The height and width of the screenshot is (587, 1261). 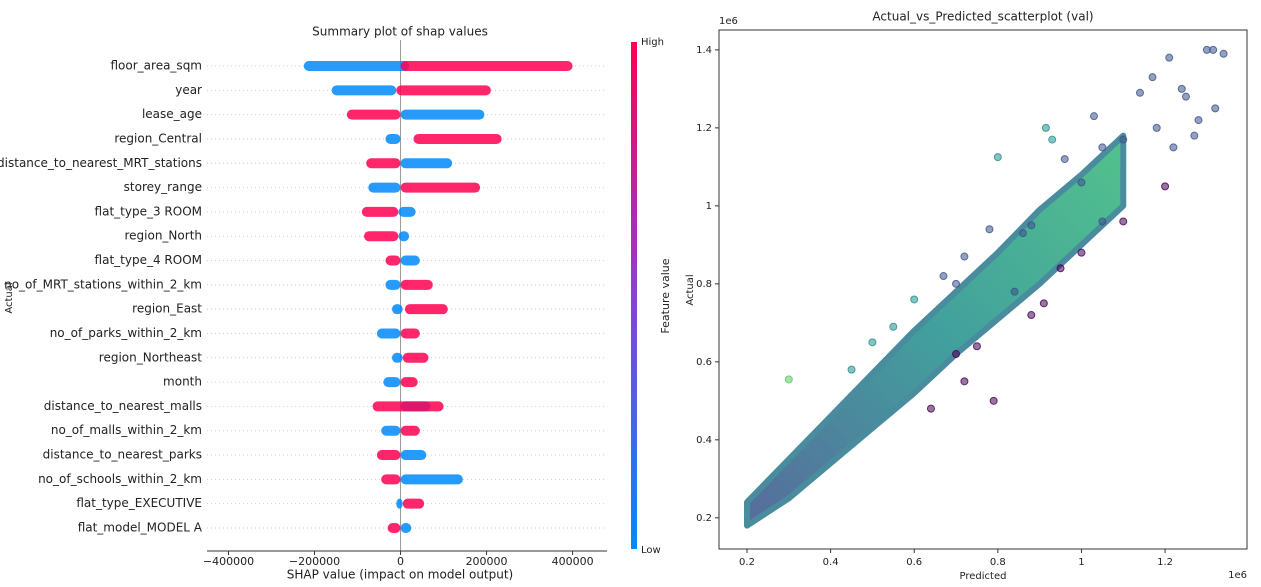 I want to click on x-tick-label: 200000, so click(x=487, y=561).